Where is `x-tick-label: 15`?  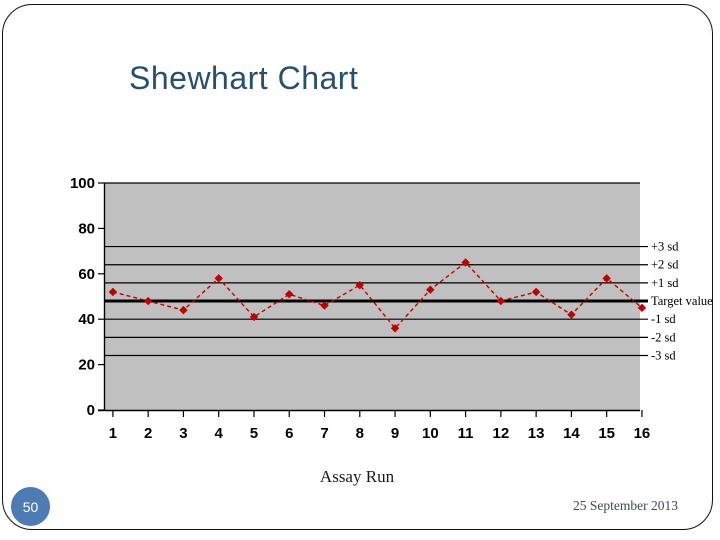
x-tick-label: 15 is located at coordinates (606, 433).